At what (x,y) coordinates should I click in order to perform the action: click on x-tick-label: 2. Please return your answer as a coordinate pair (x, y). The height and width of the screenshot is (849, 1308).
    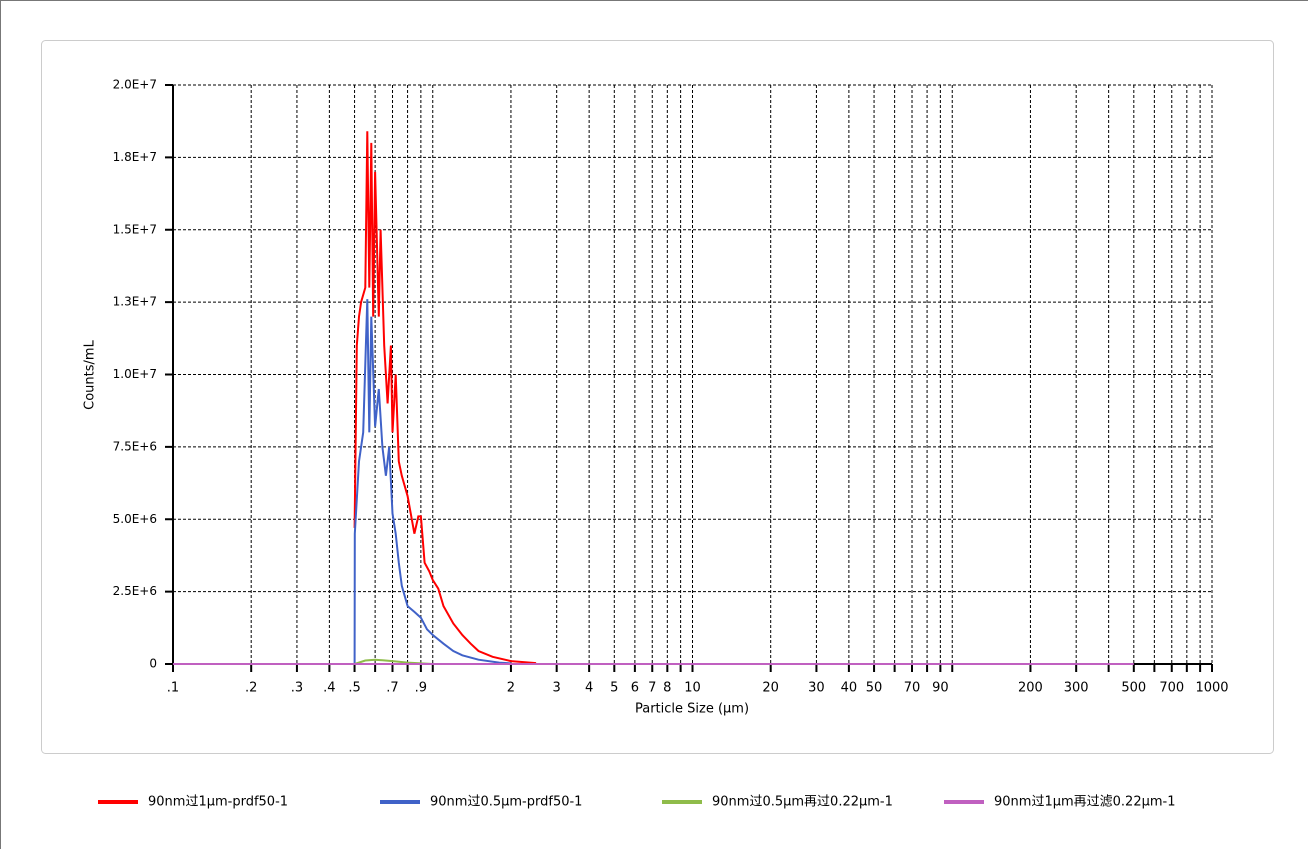
    Looking at the image, I should click on (511, 688).